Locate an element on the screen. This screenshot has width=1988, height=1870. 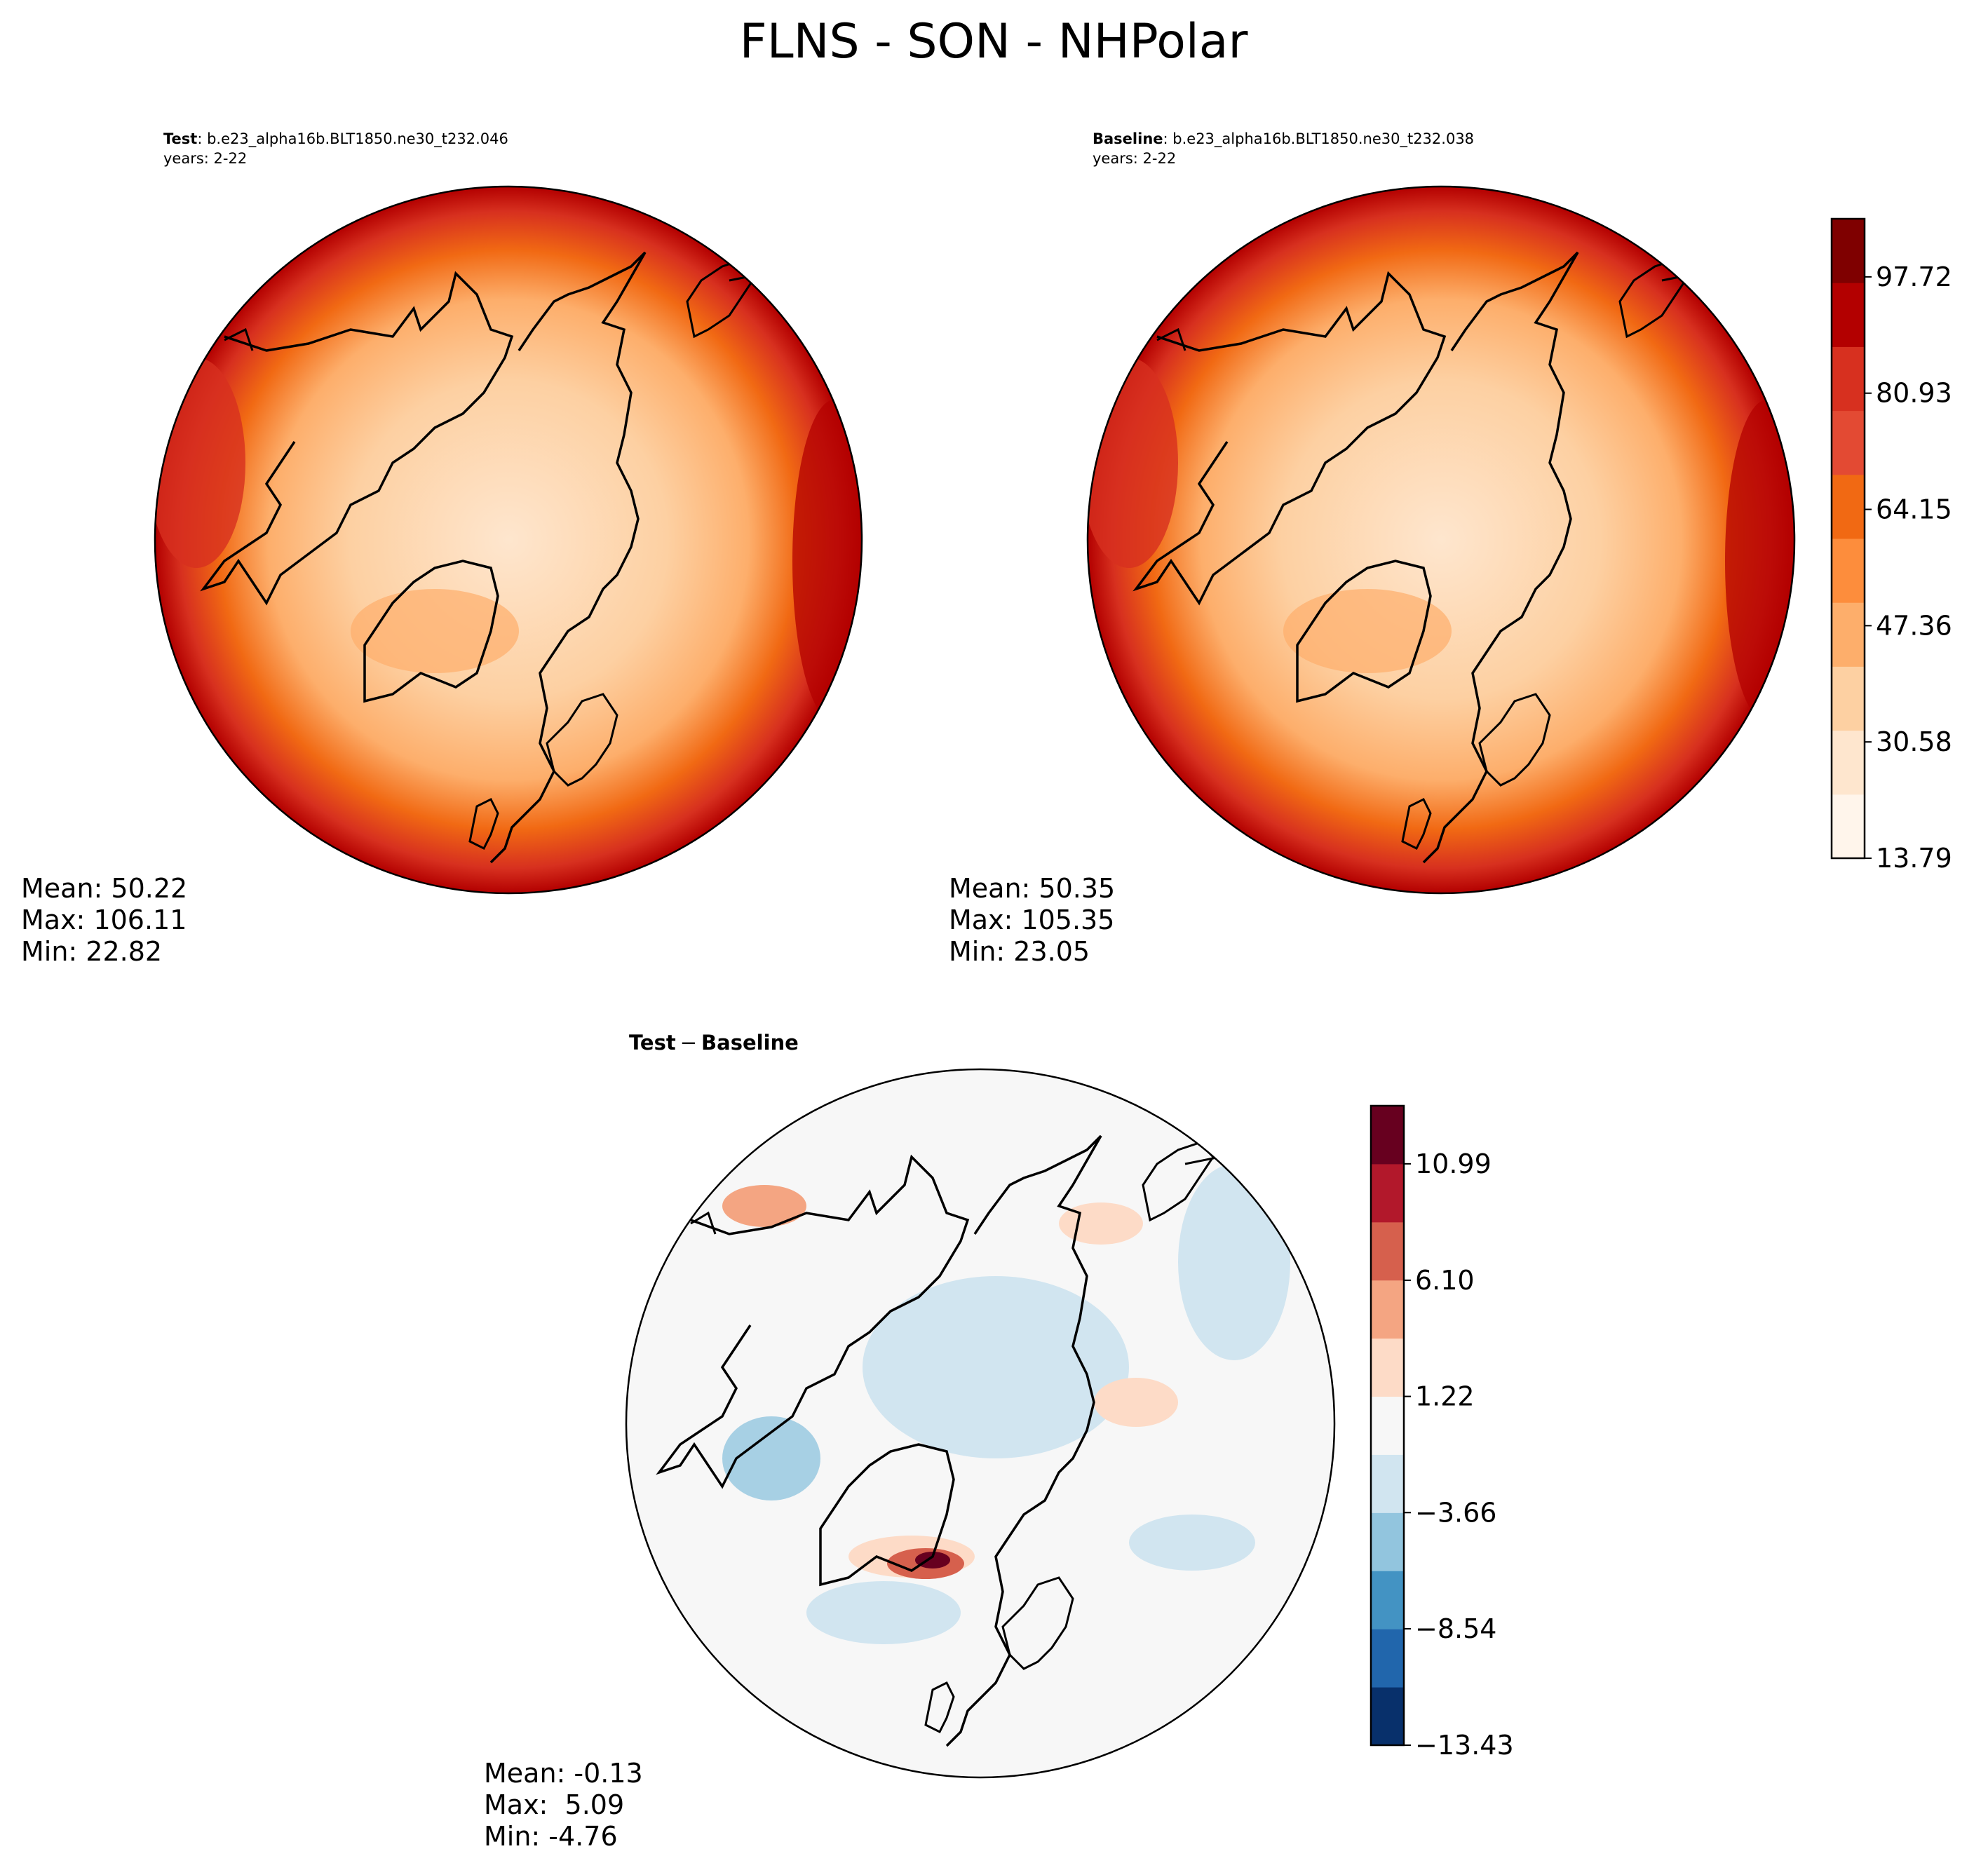
baseline-blob-greenland is located at coordinates (1367, 631).